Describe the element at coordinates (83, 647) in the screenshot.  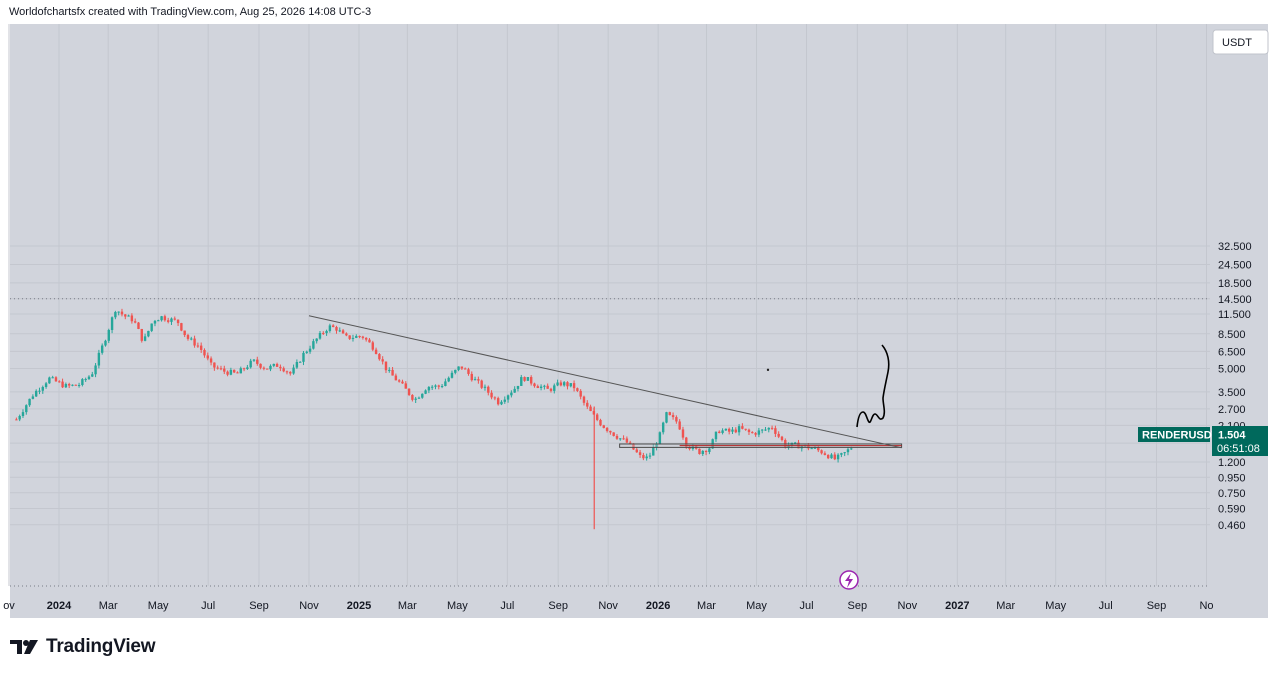
I see `tradingview-footer: TradingView` at that location.